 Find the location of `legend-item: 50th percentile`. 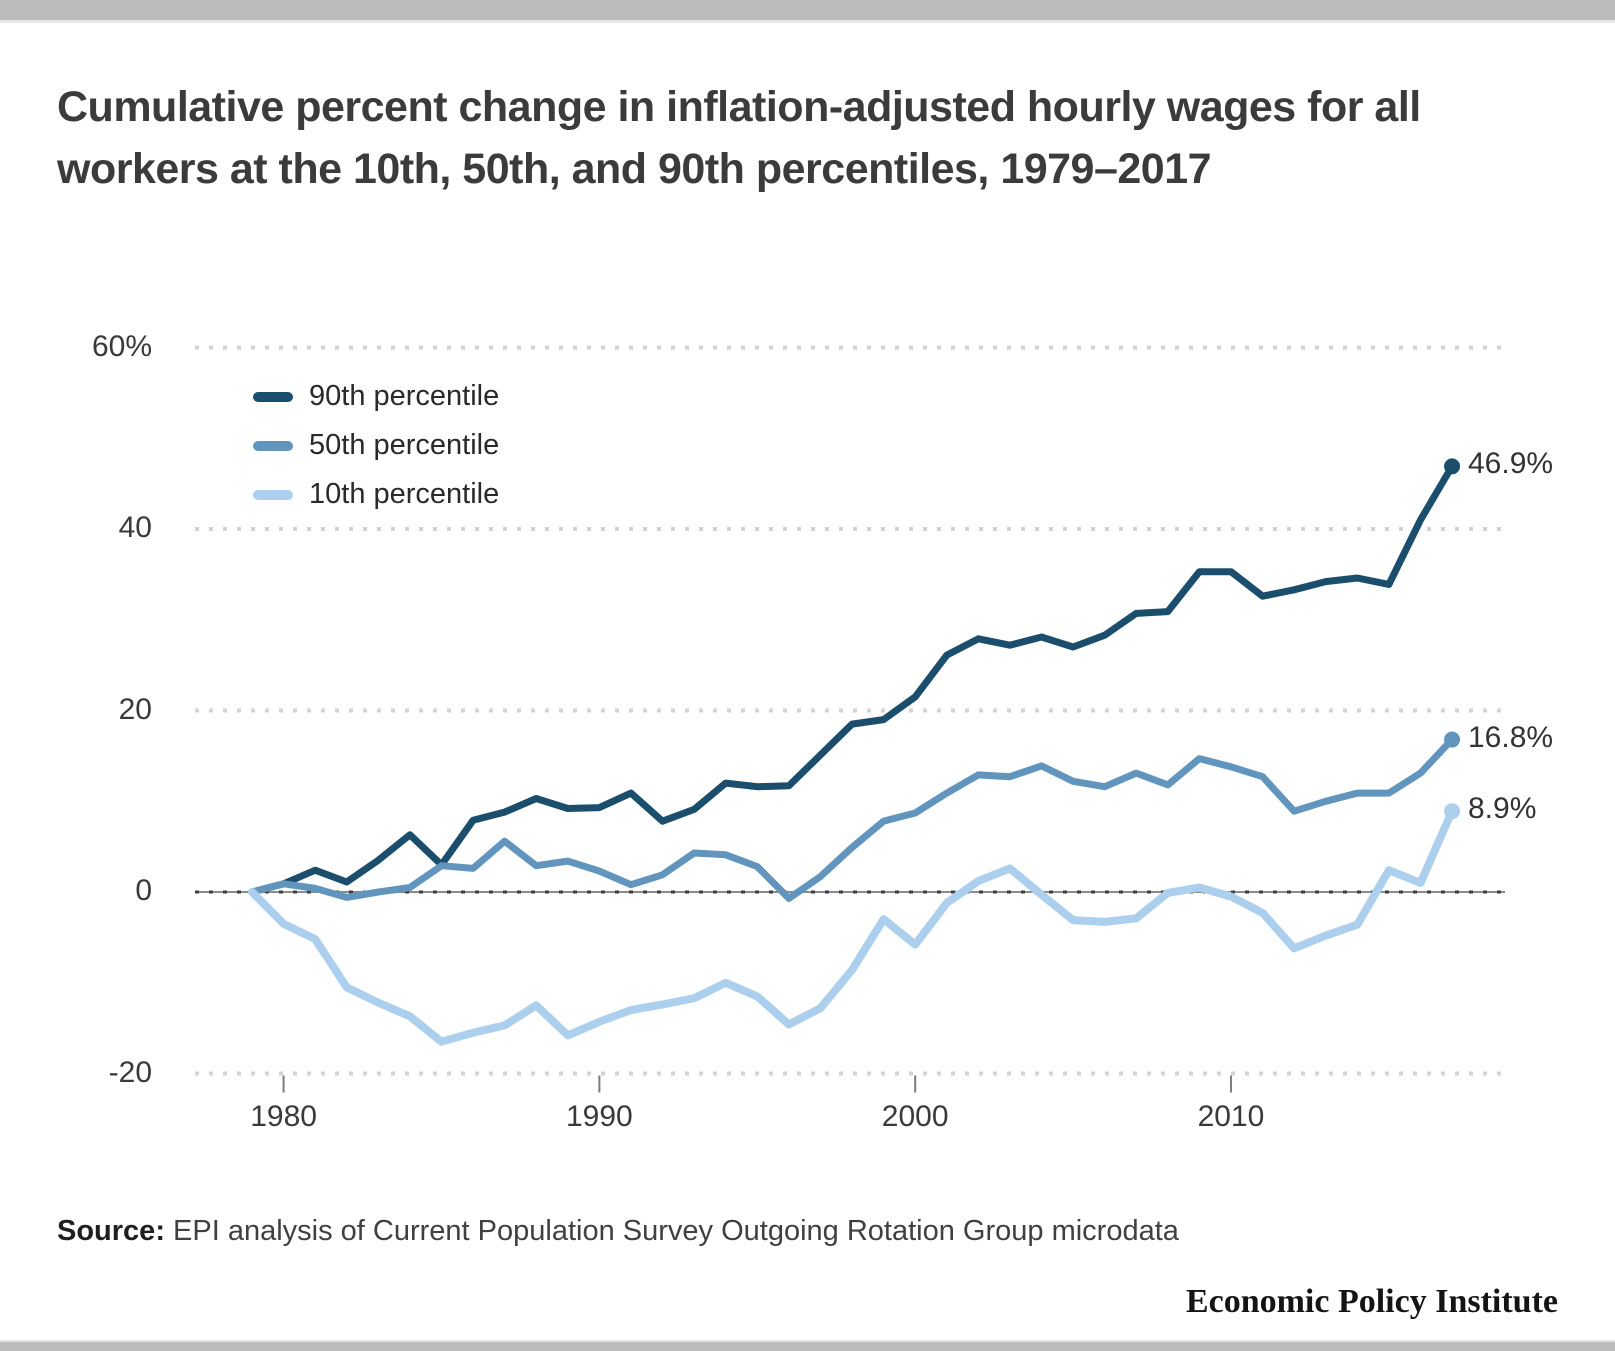

legend-item: 50th percentile is located at coordinates (376, 445).